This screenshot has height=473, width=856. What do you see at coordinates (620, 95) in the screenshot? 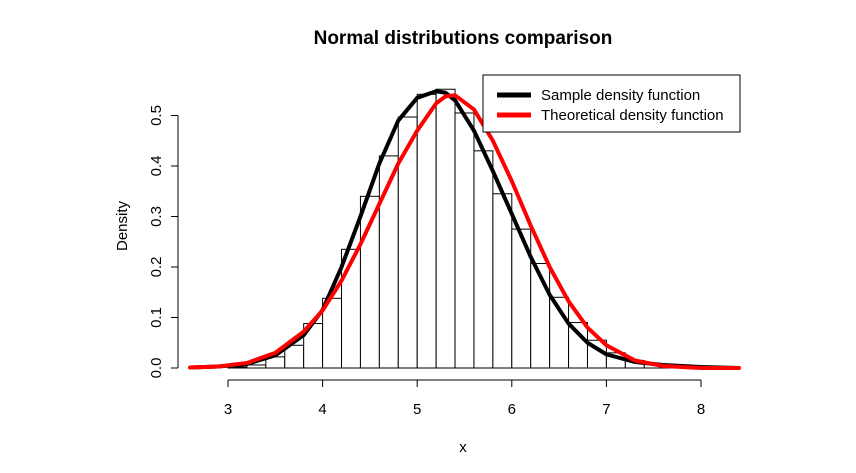
I see `legend-label-sample: Sample density function` at bounding box center [620, 95].